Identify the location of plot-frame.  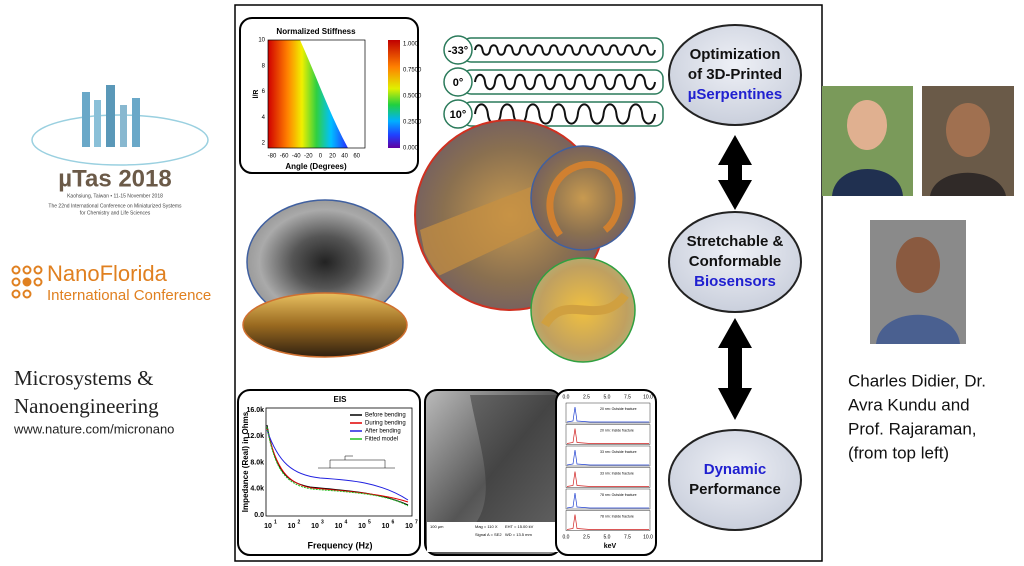
(339, 462).